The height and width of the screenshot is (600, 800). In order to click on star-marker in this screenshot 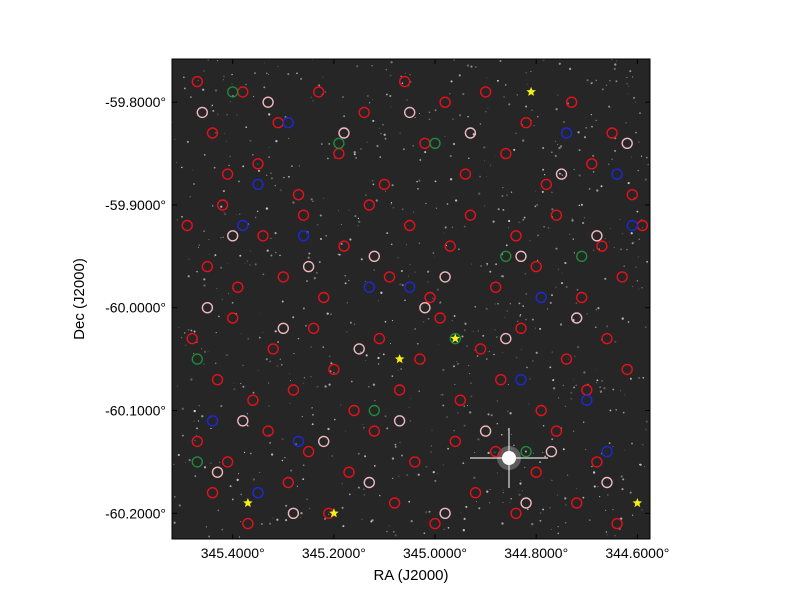, I will do `click(399, 359)`.